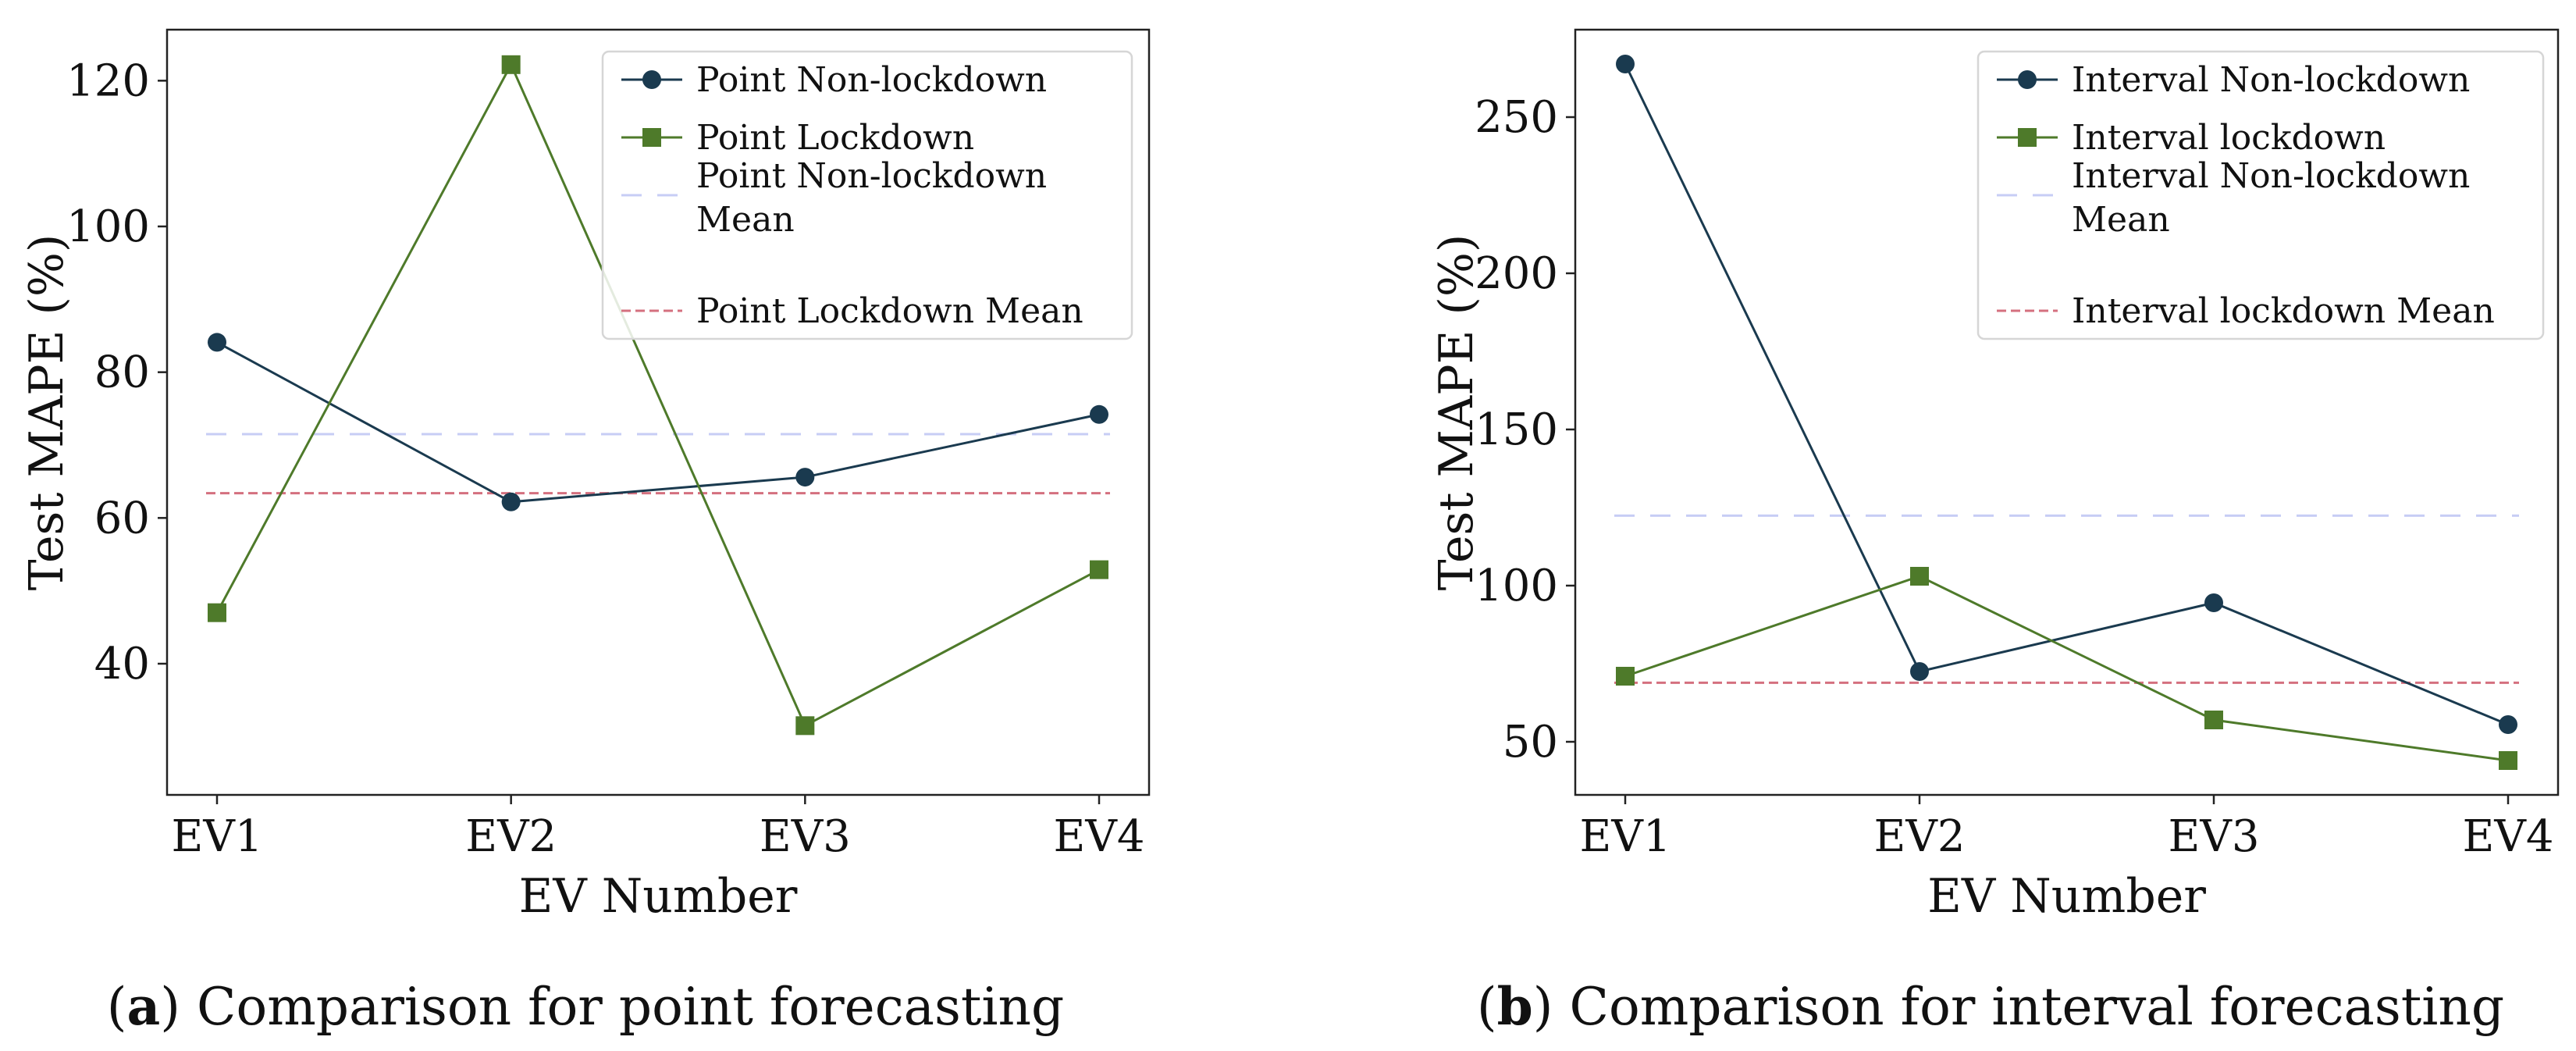  What do you see at coordinates (1530, 742) in the screenshot?
I see `y-tick-label: 50` at bounding box center [1530, 742].